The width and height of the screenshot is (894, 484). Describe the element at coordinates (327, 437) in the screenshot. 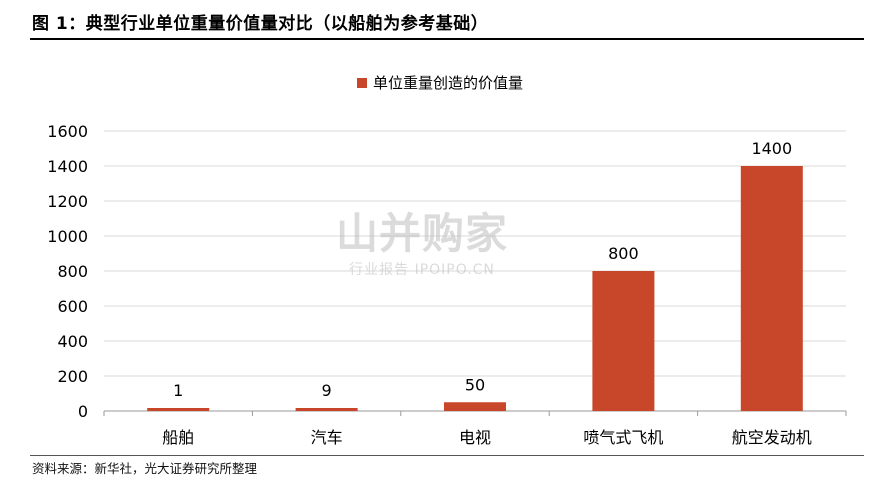

I see `x-tick-label: 汽车` at that location.